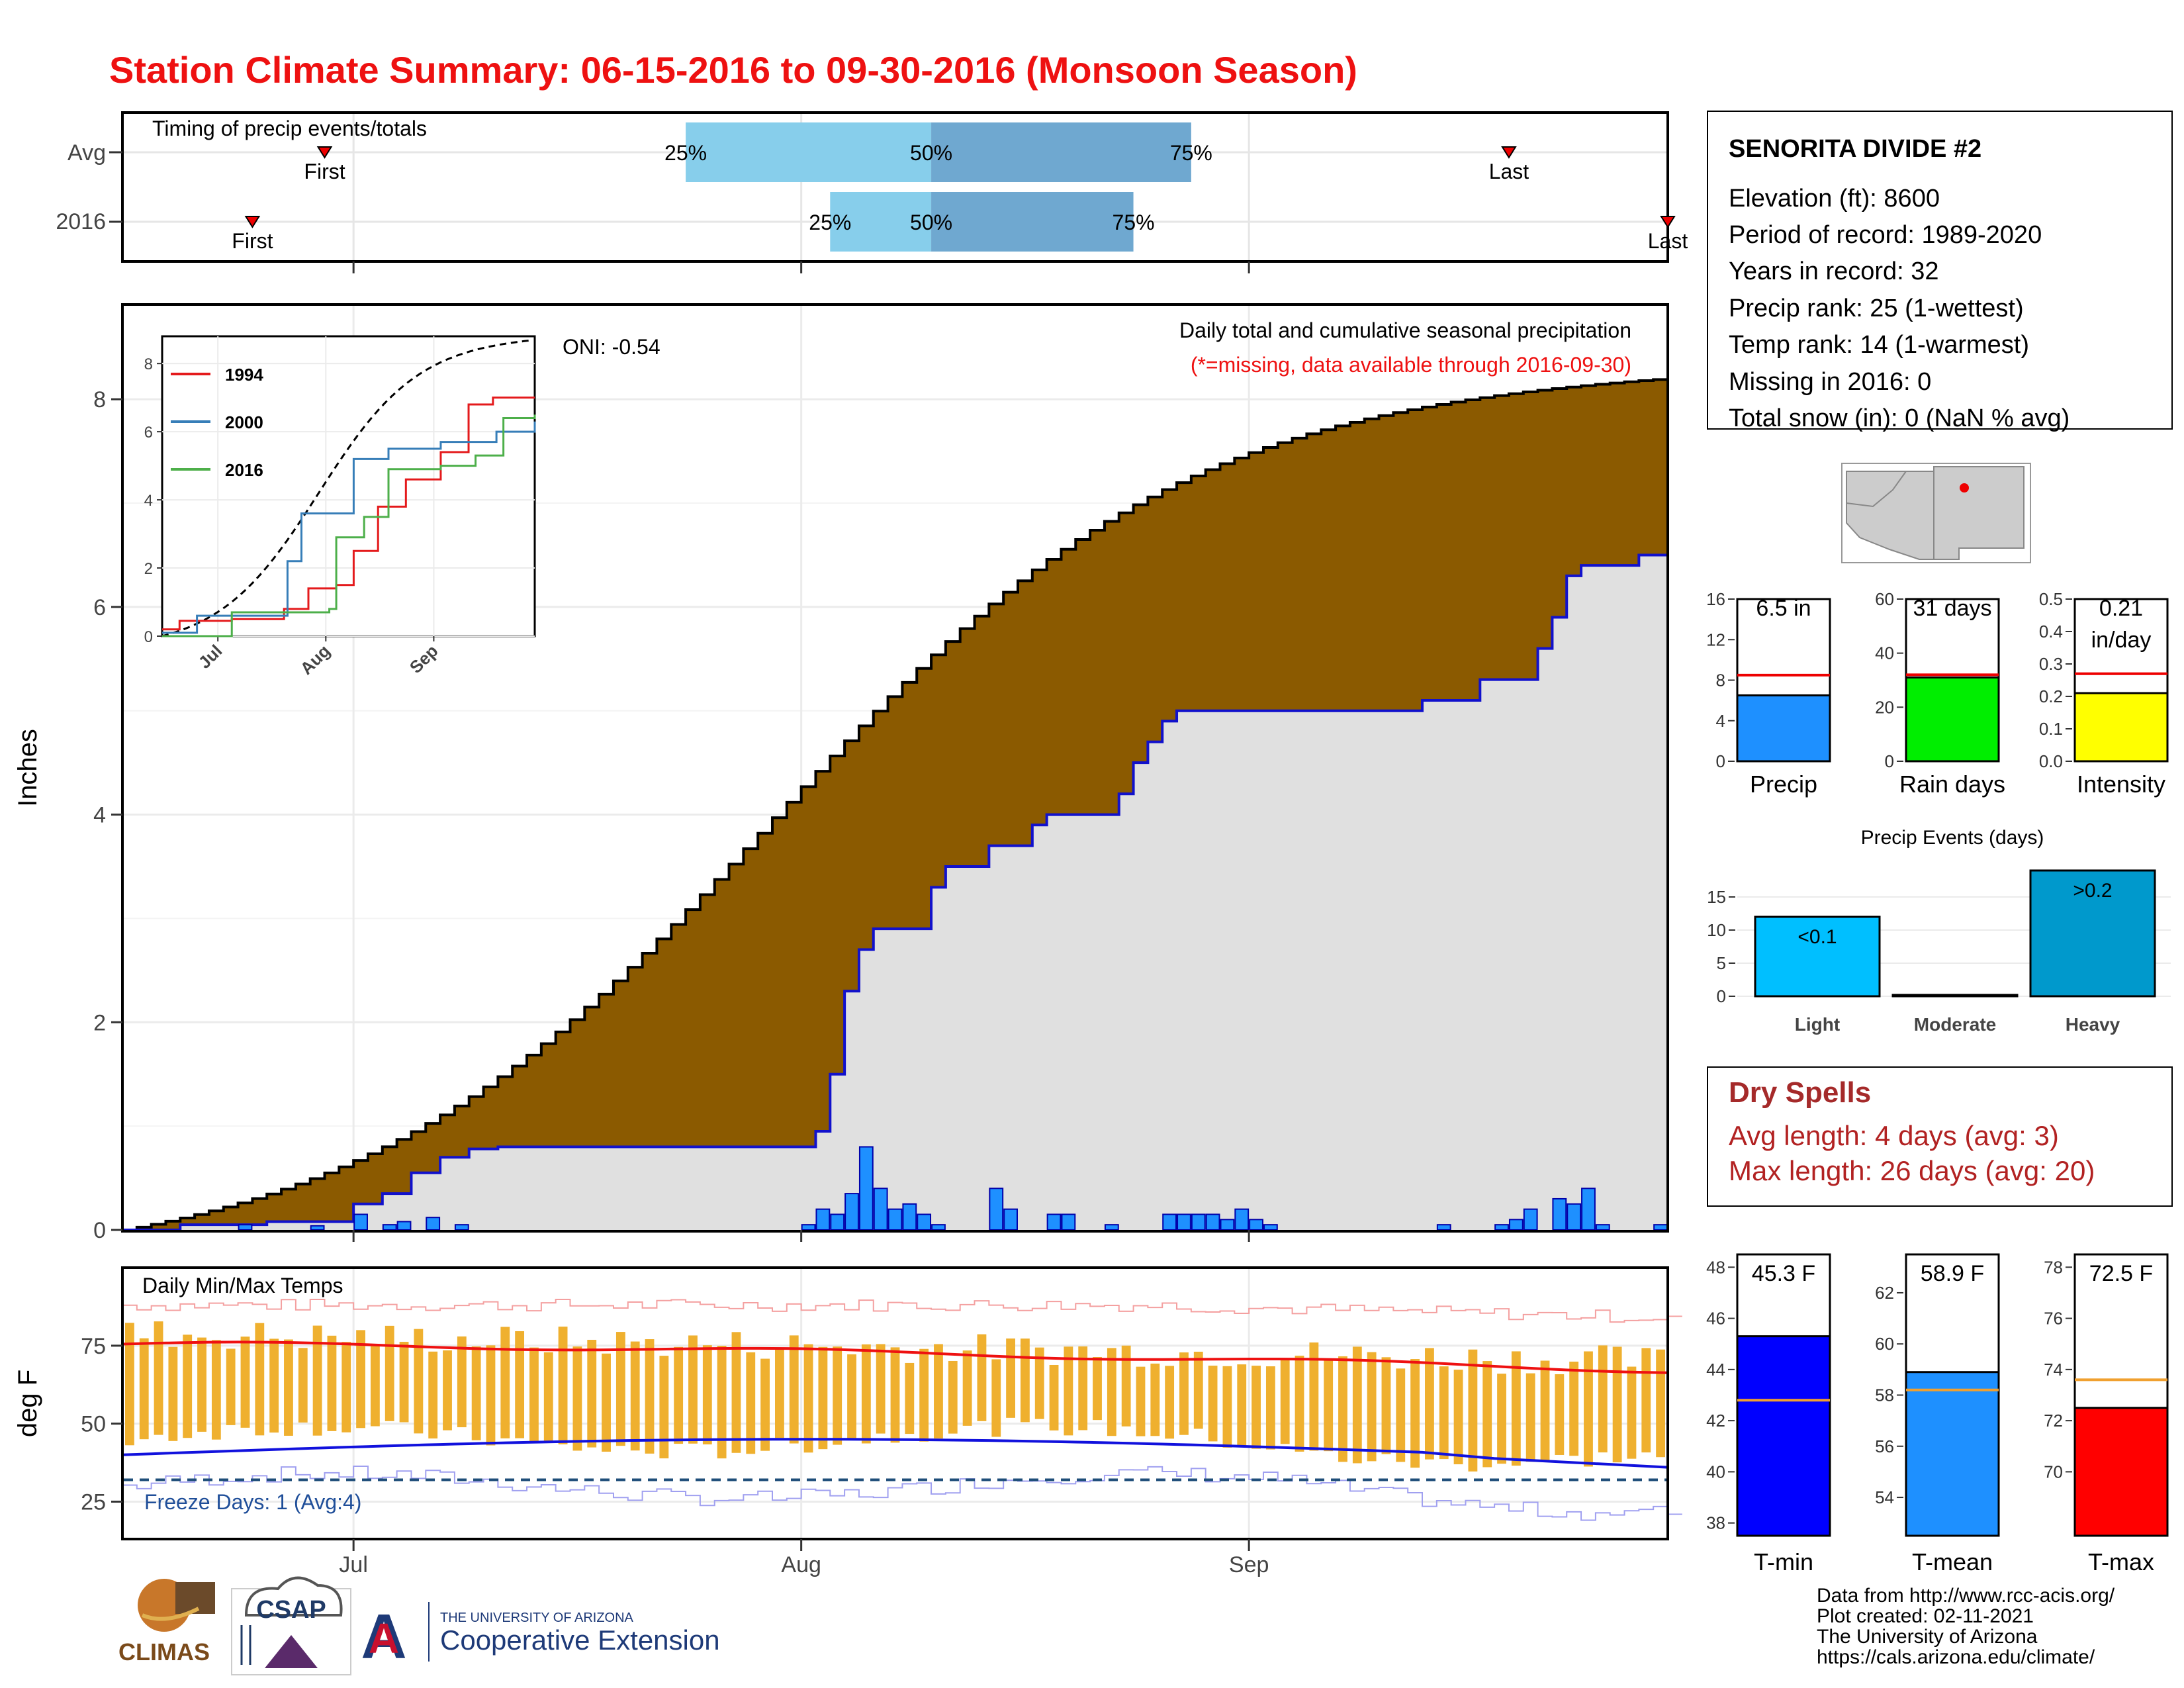 This screenshot has width=2184, height=1688. What do you see at coordinates (1925, 1616) in the screenshot?
I see `footer-line: Plot created: 02-11-2021` at bounding box center [1925, 1616].